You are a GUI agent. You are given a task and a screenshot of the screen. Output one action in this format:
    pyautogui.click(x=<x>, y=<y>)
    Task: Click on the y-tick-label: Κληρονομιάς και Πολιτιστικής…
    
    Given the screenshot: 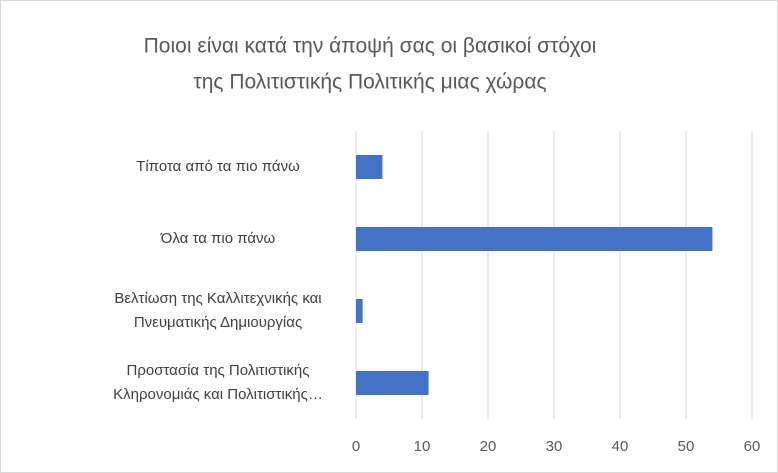 What is the action you would take?
    pyautogui.click(x=218, y=394)
    